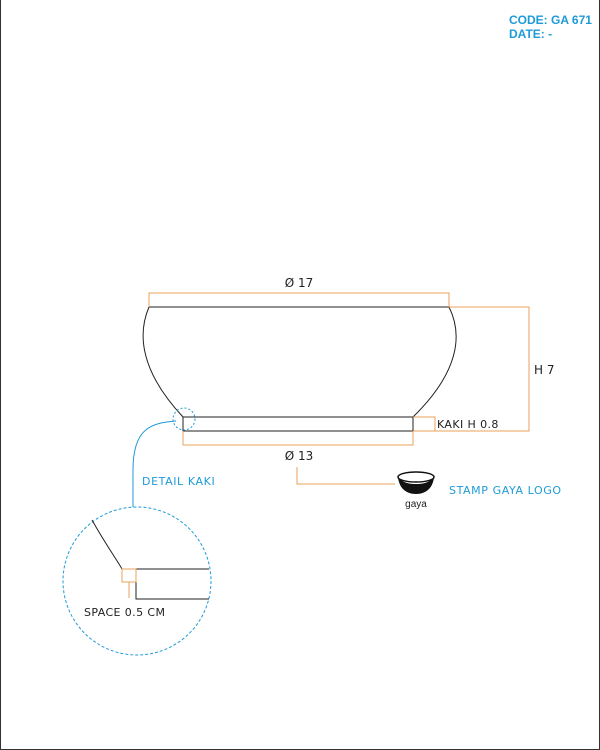  I want to click on code-line: CODE: GA 671, so click(550, 20).